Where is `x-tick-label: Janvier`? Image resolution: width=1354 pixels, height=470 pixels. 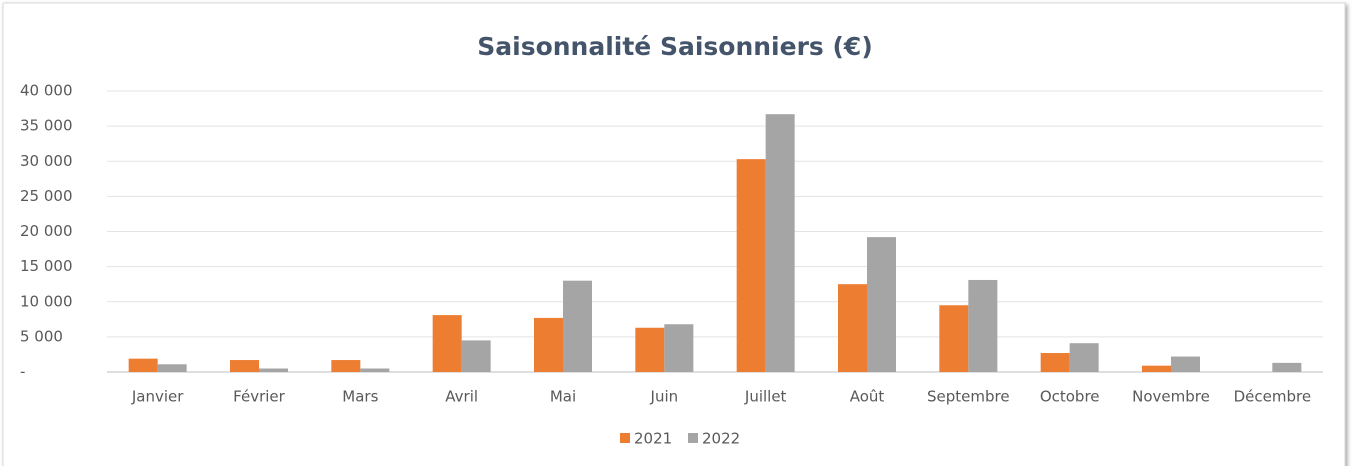 x-tick-label: Janvier is located at coordinates (157, 397).